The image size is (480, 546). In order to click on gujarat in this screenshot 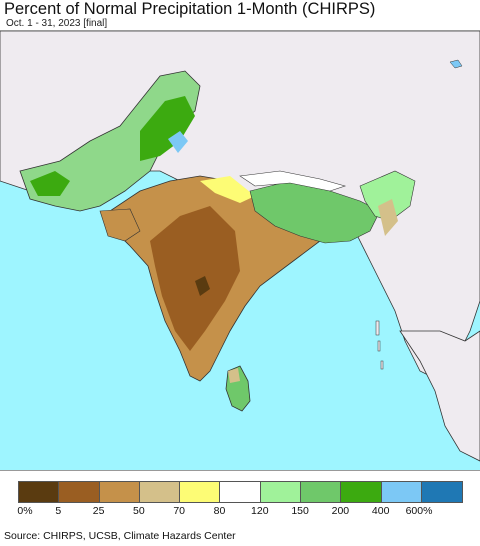, I will do `click(120, 225)`.